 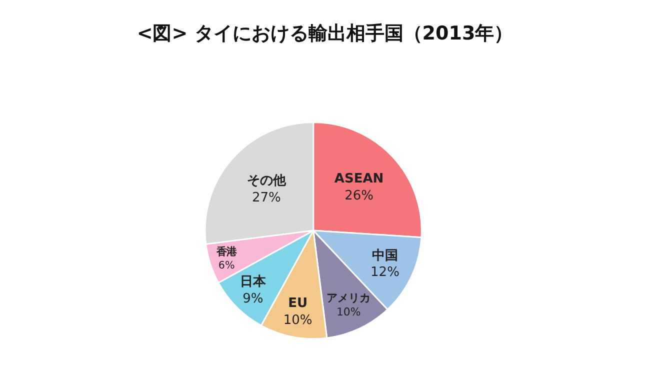 What do you see at coordinates (385, 256) in the screenshot?
I see `slice-label: 中国` at bounding box center [385, 256].